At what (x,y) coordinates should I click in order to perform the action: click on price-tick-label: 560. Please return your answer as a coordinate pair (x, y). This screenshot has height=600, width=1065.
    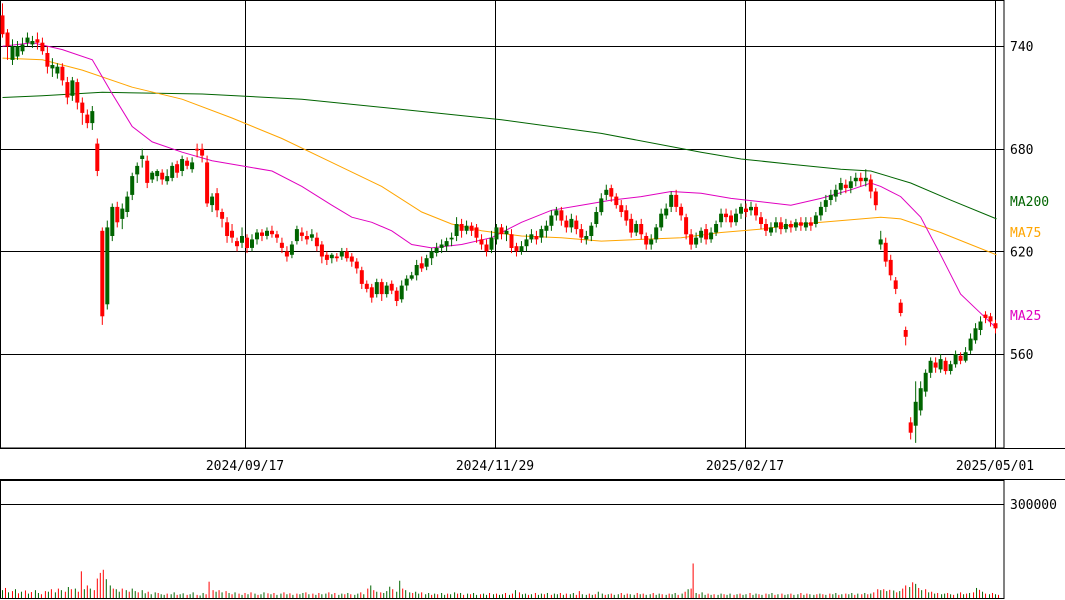
    Looking at the image, I should click on (1021, 355).